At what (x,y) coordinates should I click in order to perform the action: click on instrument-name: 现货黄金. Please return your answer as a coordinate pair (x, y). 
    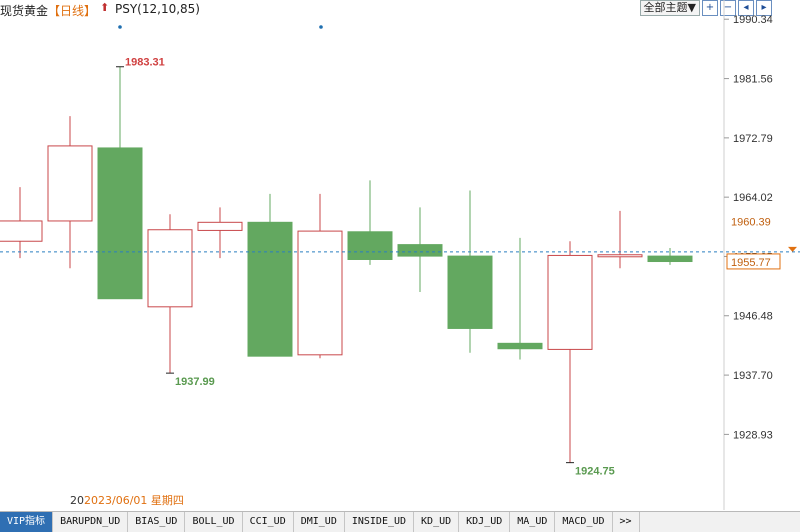
    Looking at the image, I should click on (24, 11).